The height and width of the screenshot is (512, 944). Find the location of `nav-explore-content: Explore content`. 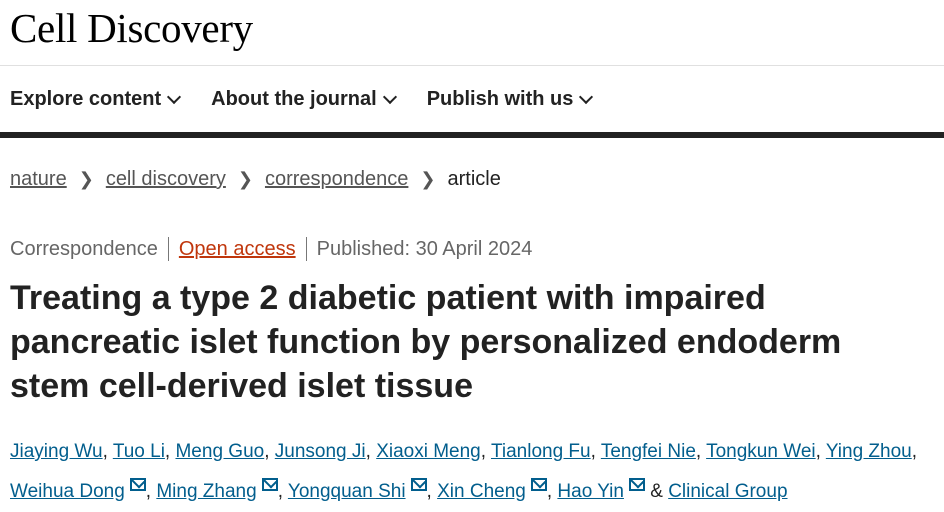

nav-explore-content: Explore content is located at coordinates (96, 99).